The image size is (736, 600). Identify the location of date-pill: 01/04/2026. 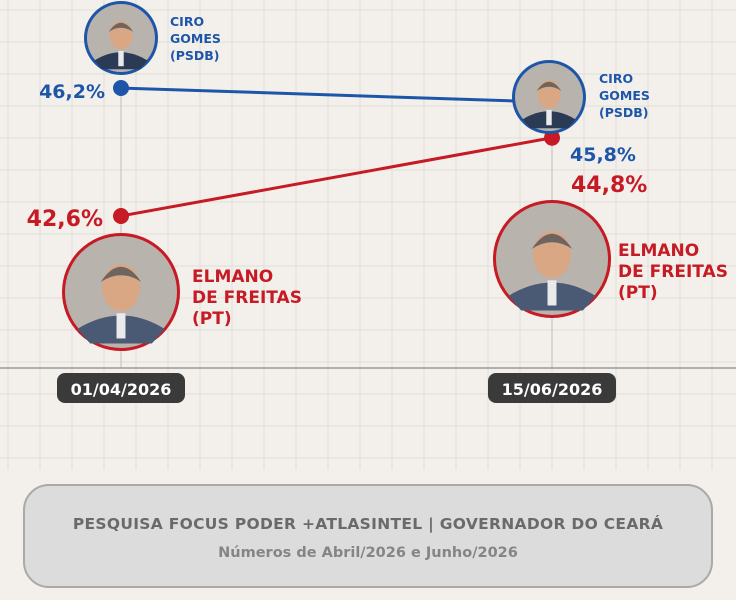
(121, 388).